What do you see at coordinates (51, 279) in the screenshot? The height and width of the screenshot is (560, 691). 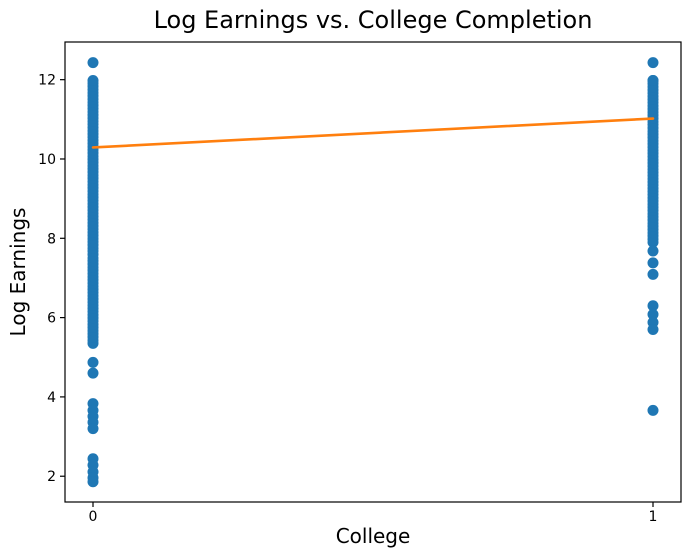 I see `y-axis-ticks: 2 4 6 8 10 12` at bounding box center [51, 279].